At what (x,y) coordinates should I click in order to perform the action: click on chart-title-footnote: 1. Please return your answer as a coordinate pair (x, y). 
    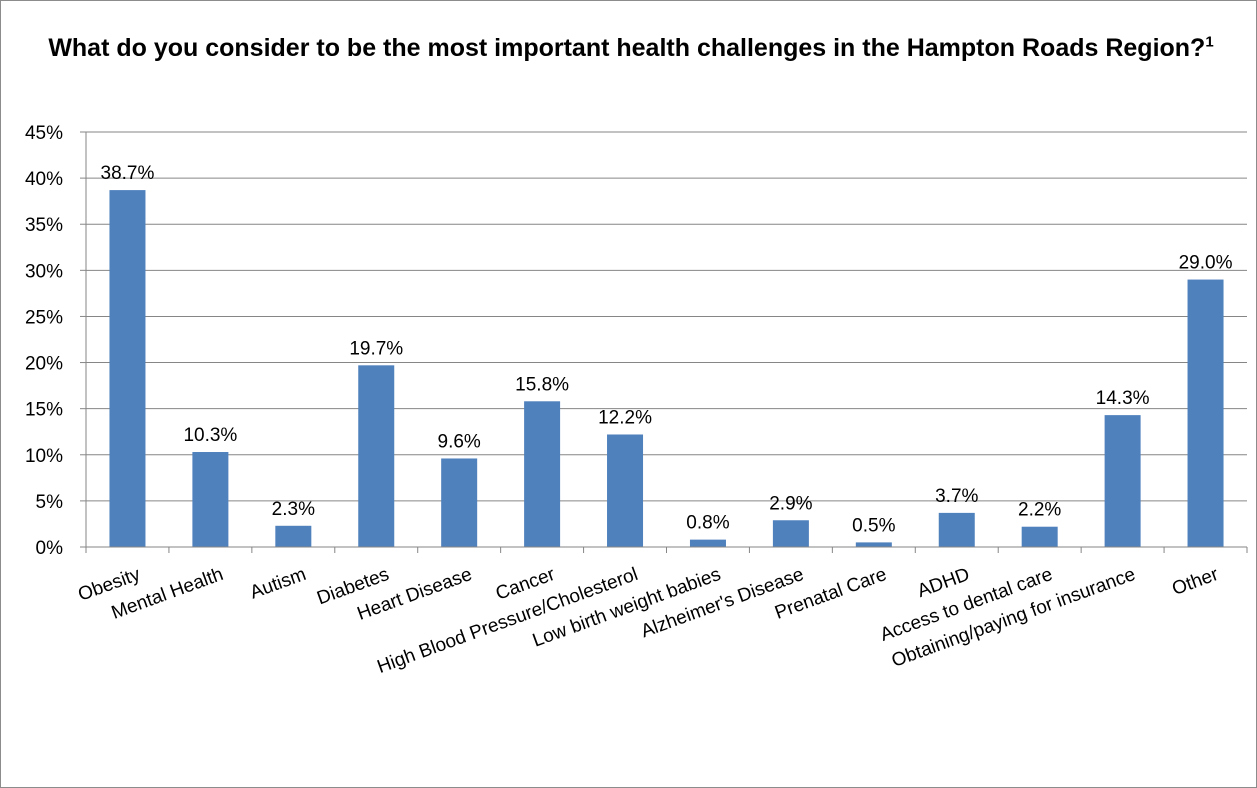
    Looking at the image, I should click on (1209, 42).